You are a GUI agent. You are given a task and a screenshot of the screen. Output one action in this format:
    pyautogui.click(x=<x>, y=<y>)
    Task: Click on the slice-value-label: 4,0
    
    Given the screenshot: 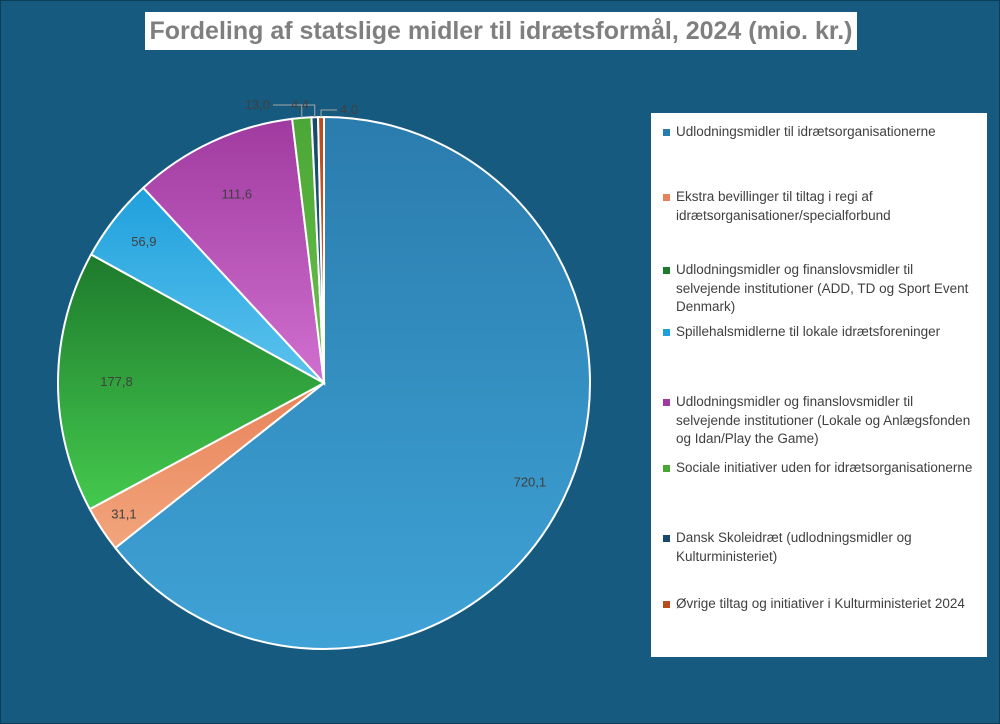 What is the action you would take?
    pyautogui.click(x=349, y=109)
    